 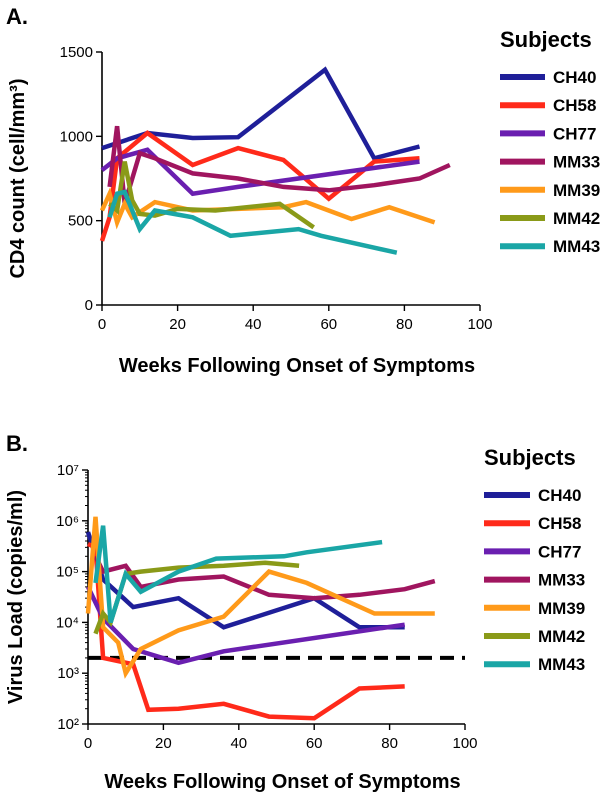 What do you see at coordinates (67, 521) in the screenshot?
I see `y-tick-label: 10⁶` at bounding box center [67, 521].